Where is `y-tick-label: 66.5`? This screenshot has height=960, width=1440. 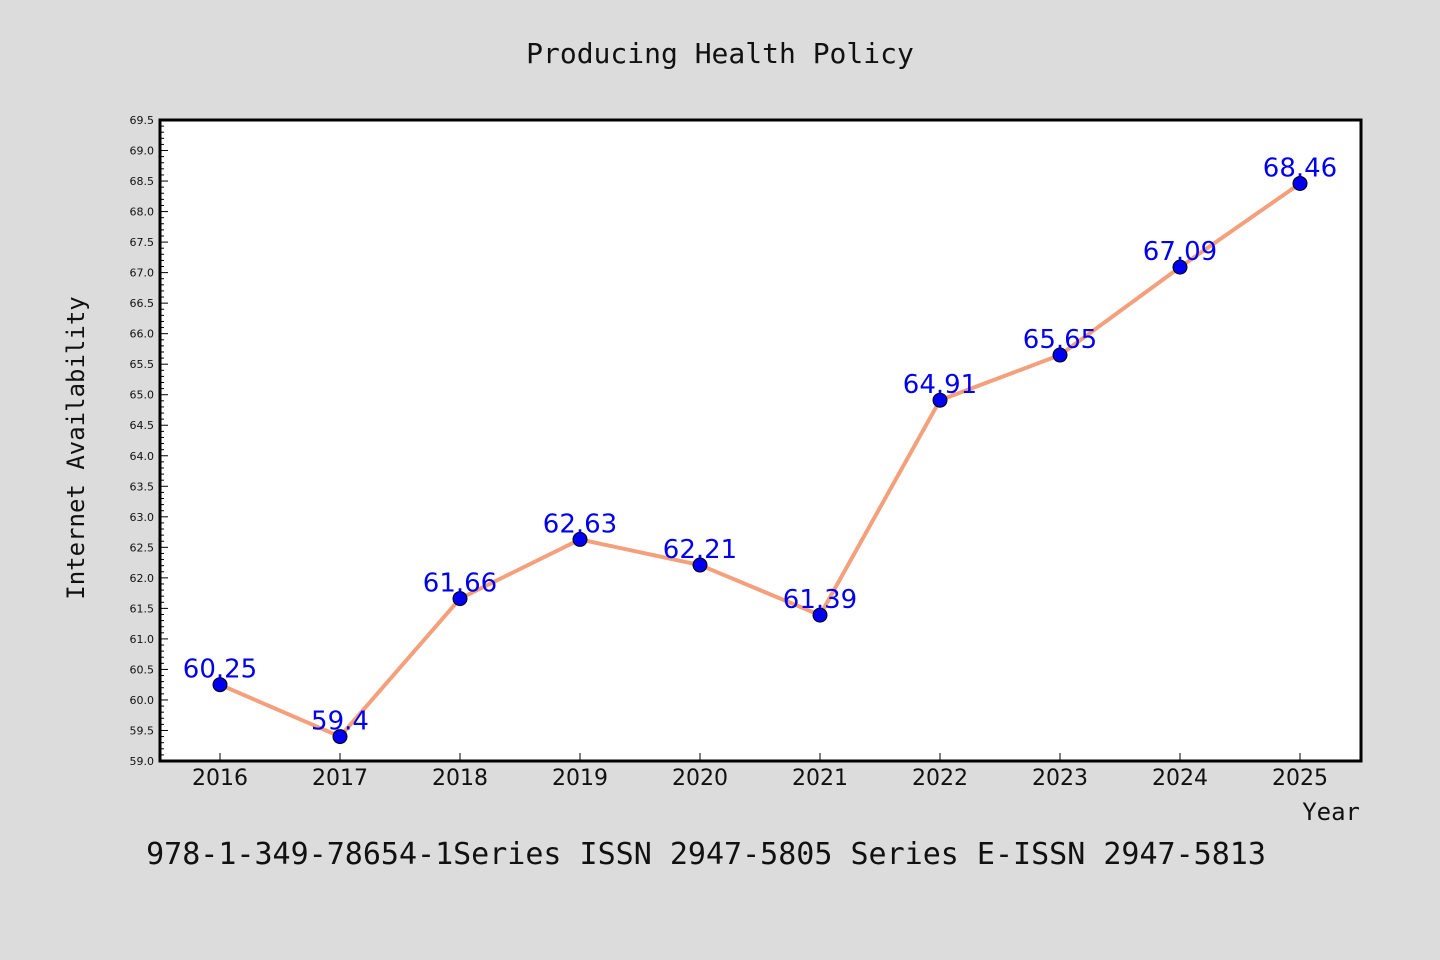 y-tick-label: 66.5 is located at coordinates (142, 303).